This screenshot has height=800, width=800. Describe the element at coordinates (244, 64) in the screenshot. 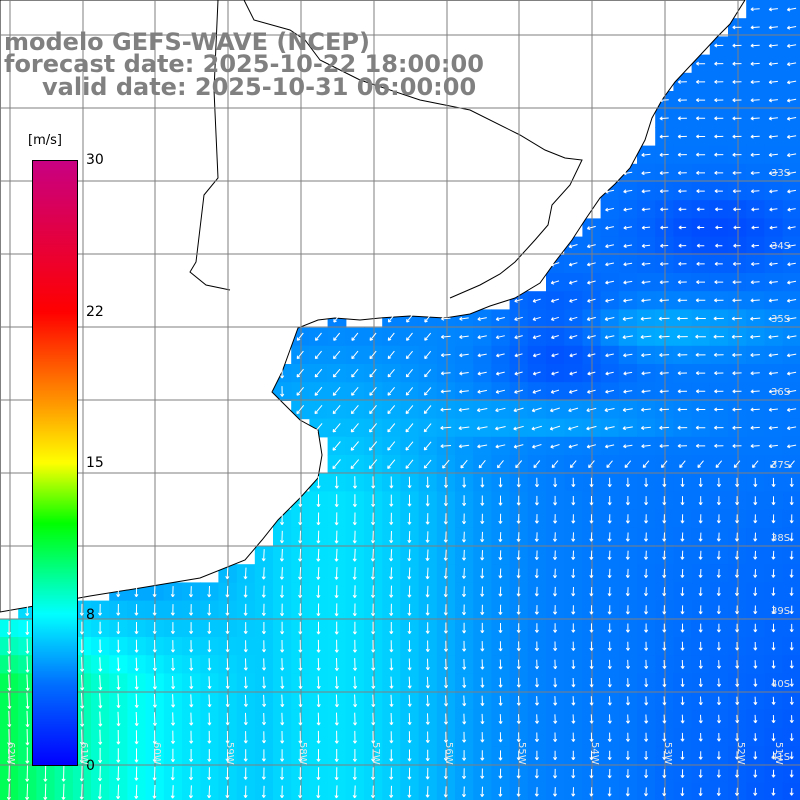

I see `forecast-date: forecast date: 2025-10-22 18:00:00` at that location.